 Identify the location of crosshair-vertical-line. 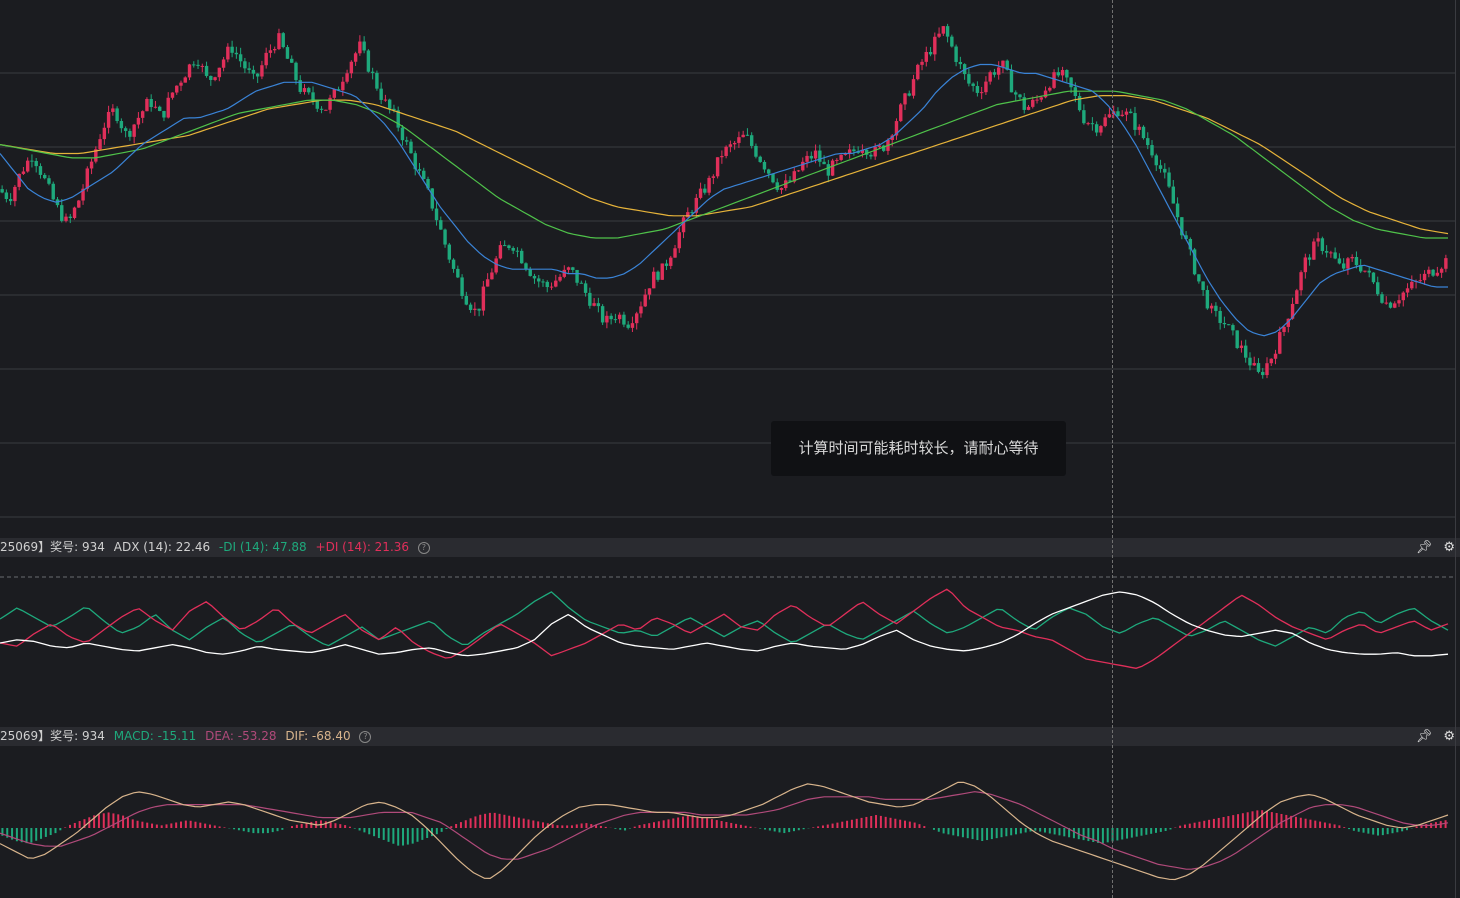
(1112, 449).